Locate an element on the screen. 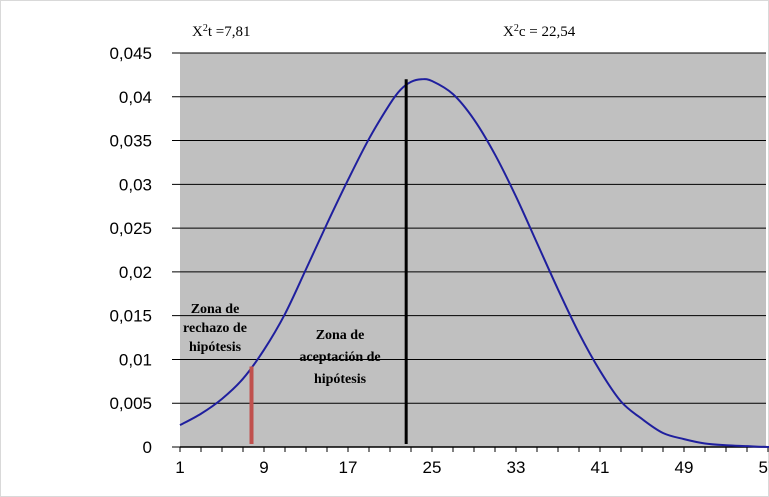  x-axis-ticks: 1 9 17 25 33 41 49 57 is located at coordinates (472, 461).